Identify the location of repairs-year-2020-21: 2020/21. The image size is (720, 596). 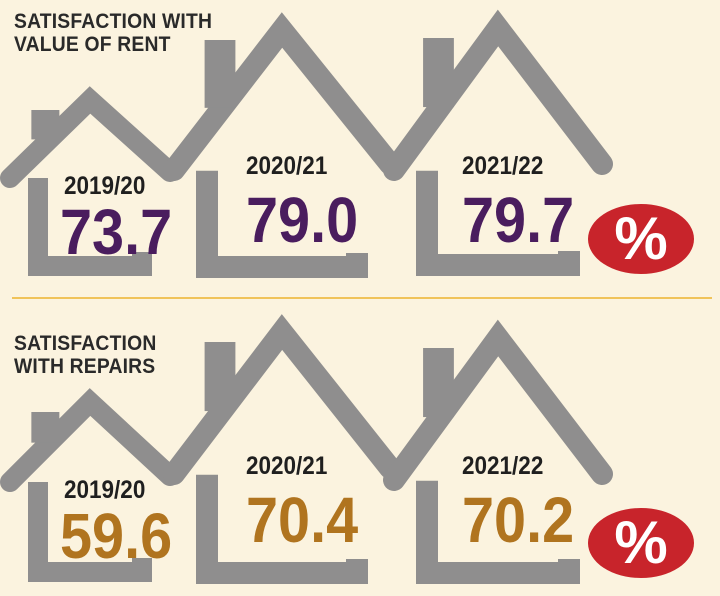
(287, 466).